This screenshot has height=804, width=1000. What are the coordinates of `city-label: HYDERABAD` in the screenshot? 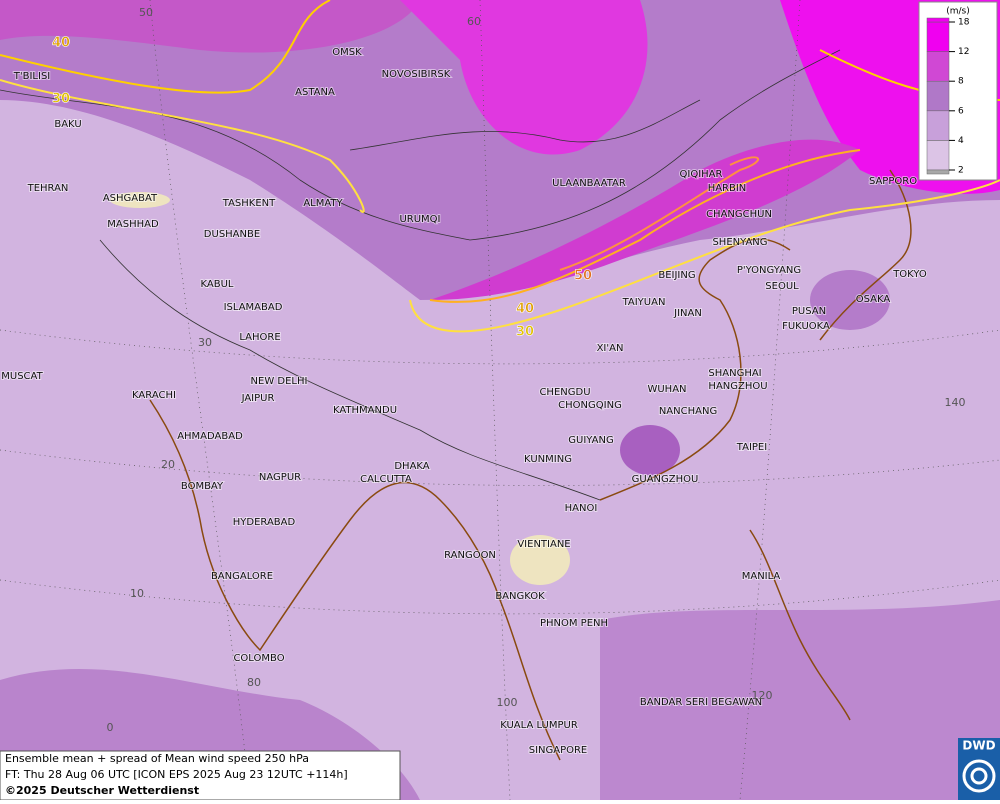 It's located at (264, 522).